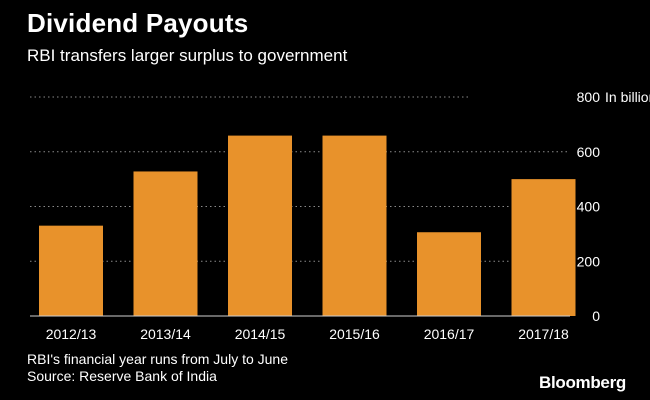 This screenshot has width=650, height=400. What do you see at coordinates (449, 334) in the screenshot?
I see `x-tick-label-2016-17: 2016/17` at bounding box center [449, 334].